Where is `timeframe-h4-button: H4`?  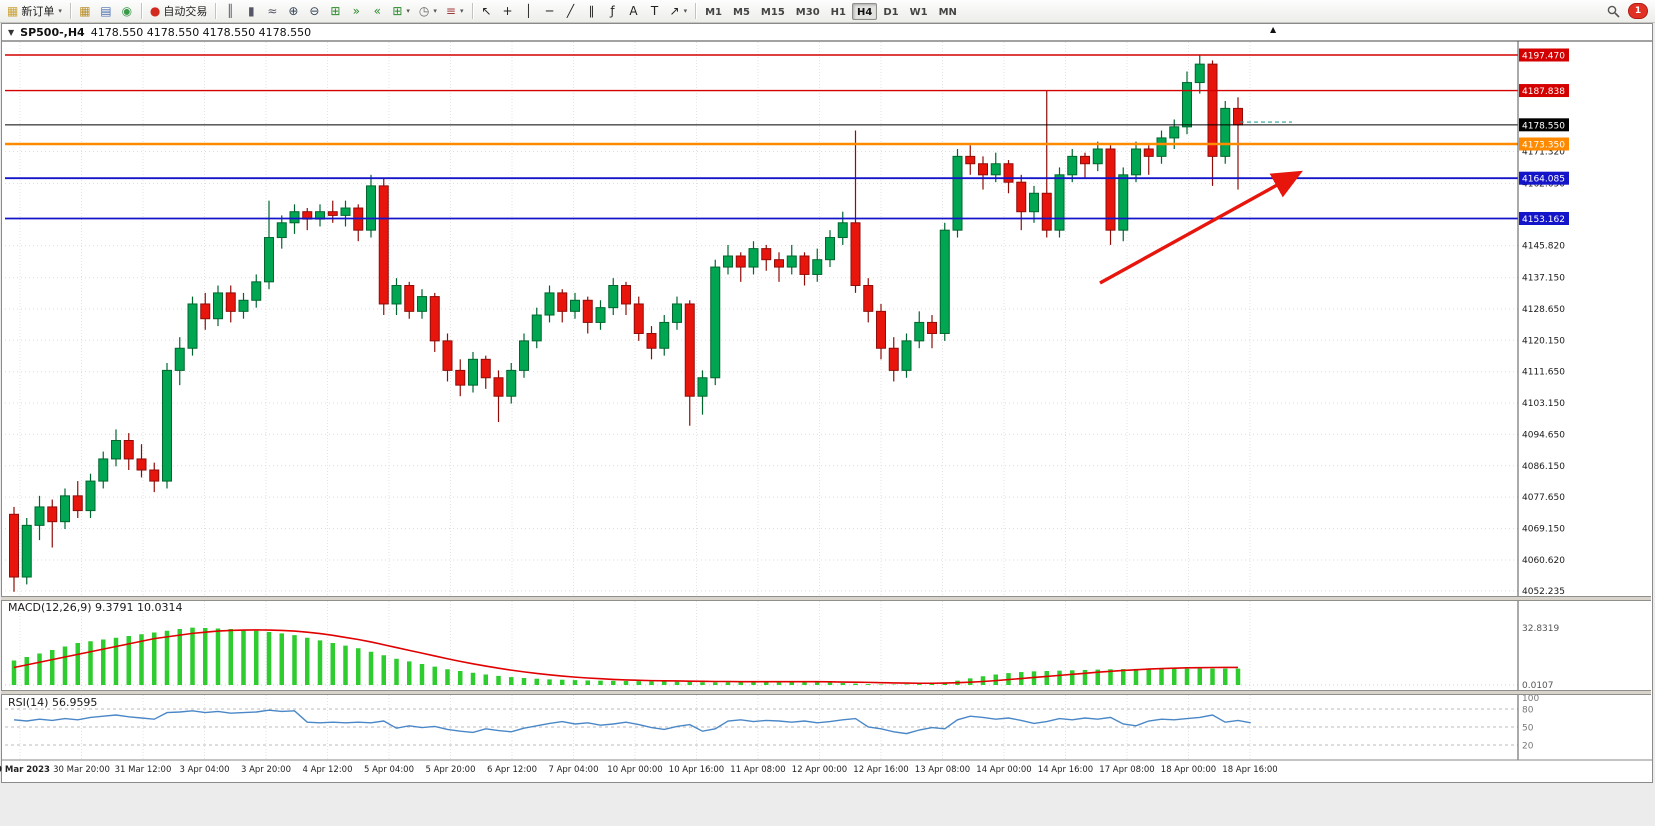 timeframe-h4-button: H4 is located at coordinates (865, 11).